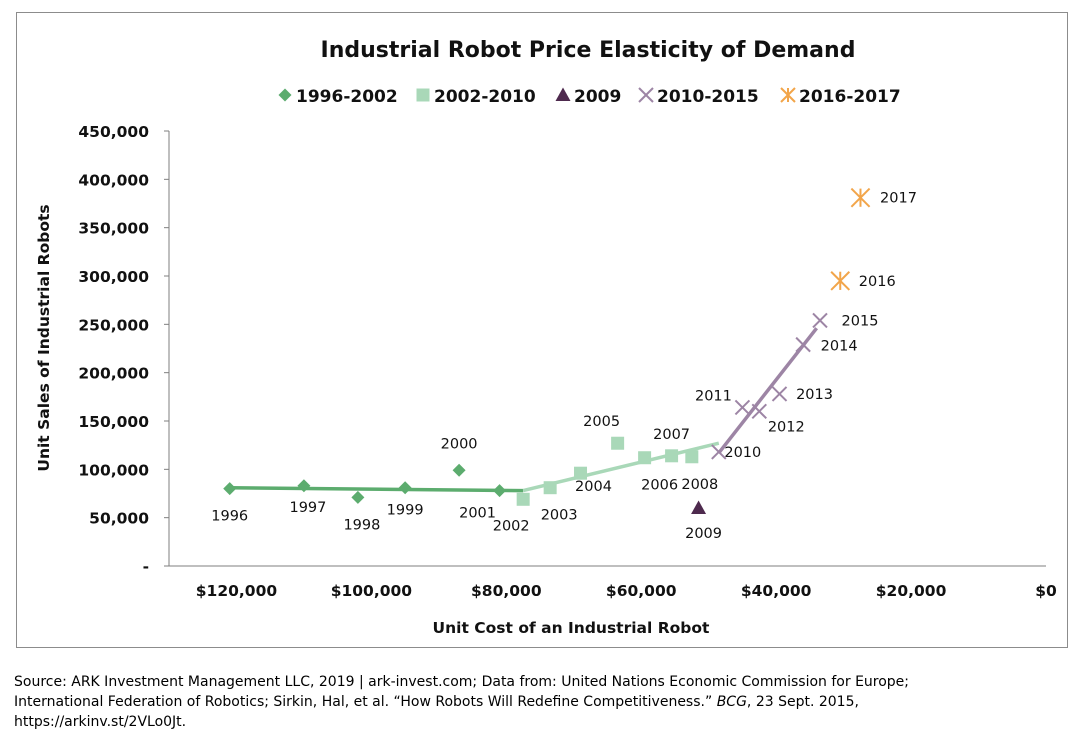 The width and height of the screenshot is (1080, 741). I want to click on legend-marker-2002-2010, so click(423, 95).